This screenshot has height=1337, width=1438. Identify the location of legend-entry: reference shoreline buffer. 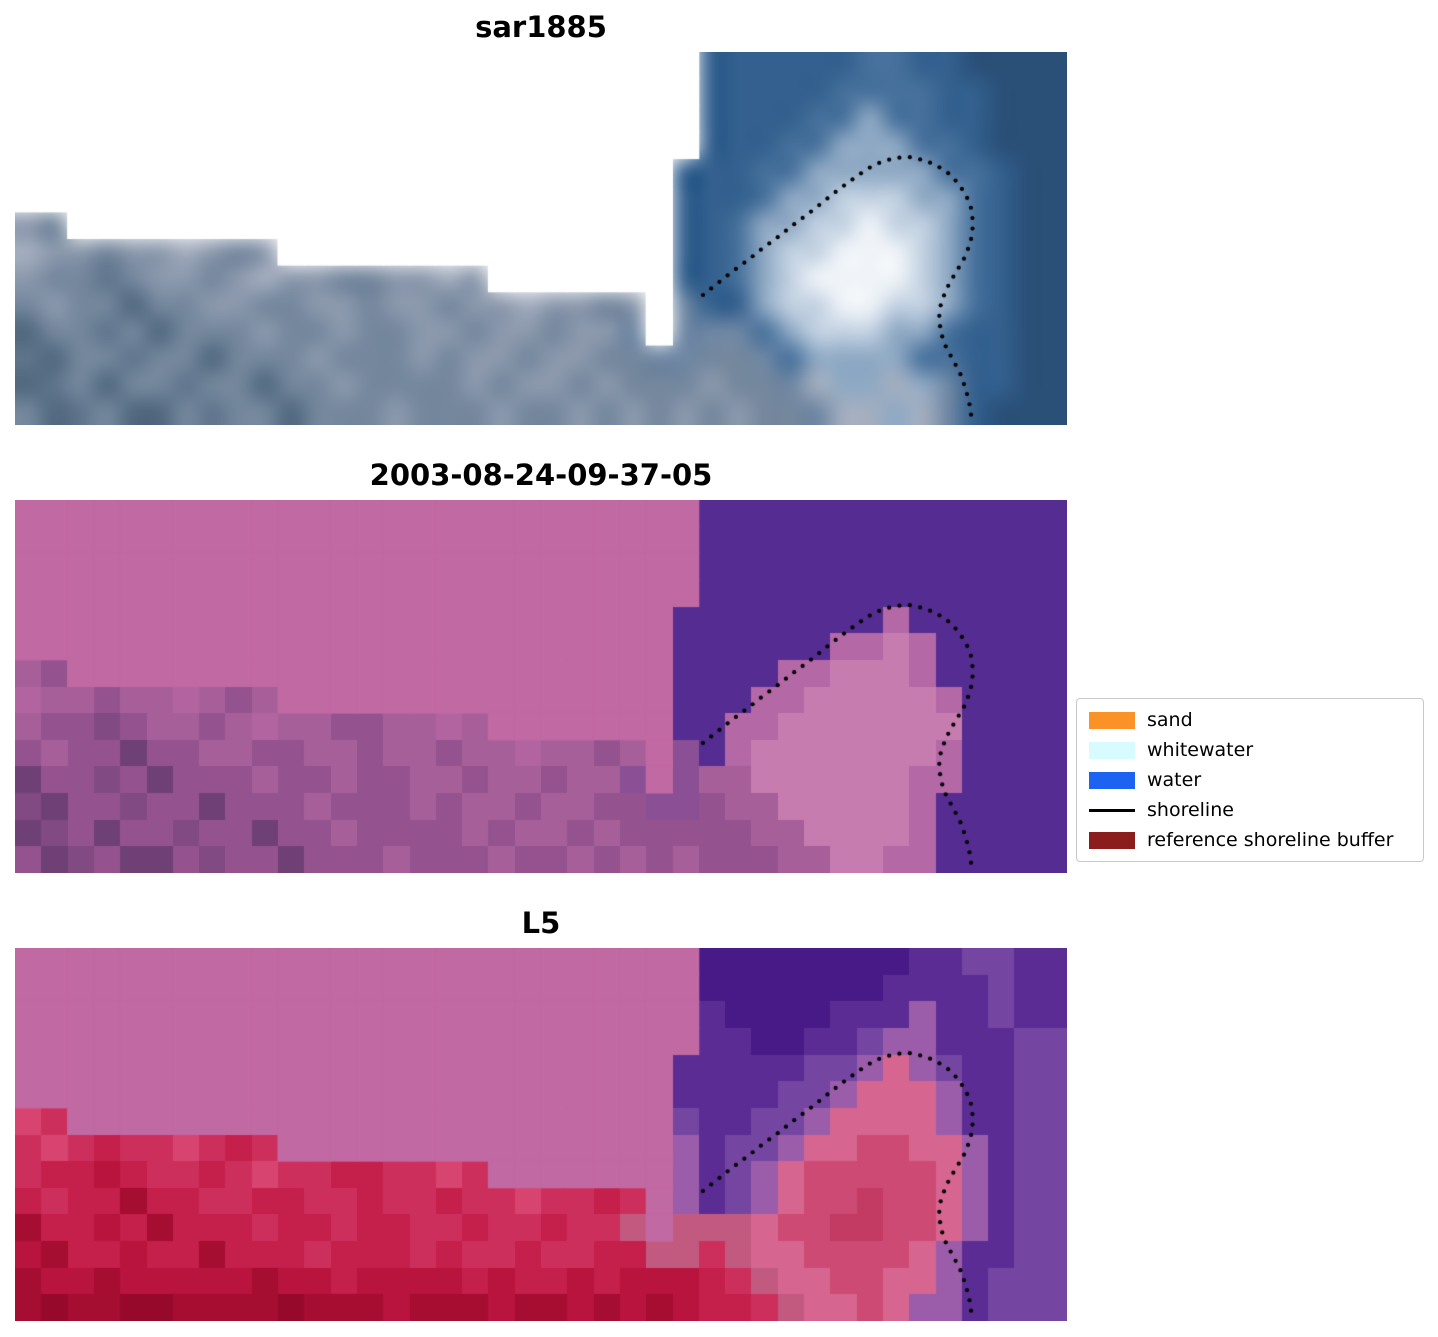
(1250, 840).